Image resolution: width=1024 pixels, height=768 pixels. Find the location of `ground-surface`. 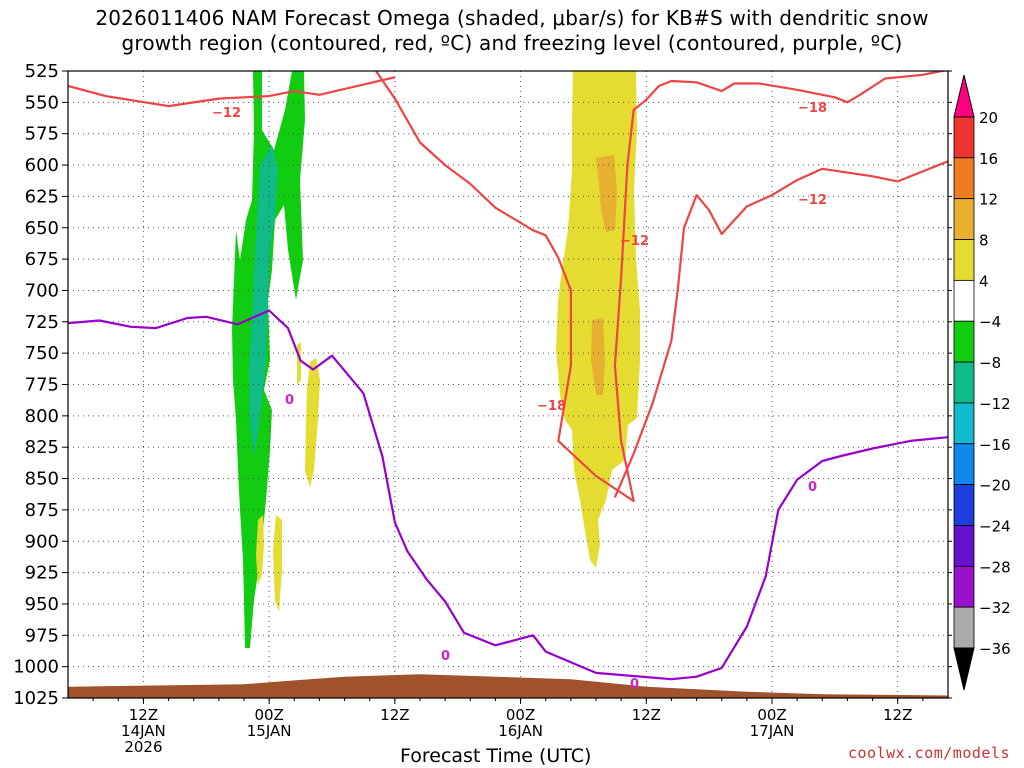

ground-surface is located at coordinates (508, 686).